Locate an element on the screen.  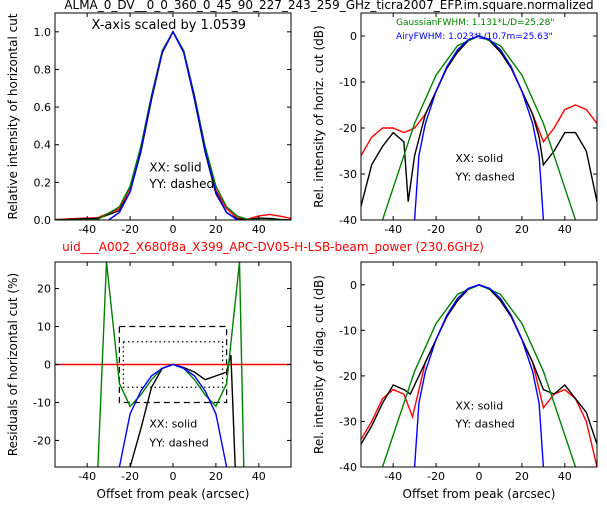
y-tick-label: 0.0 is located at coordinates (43, 220).